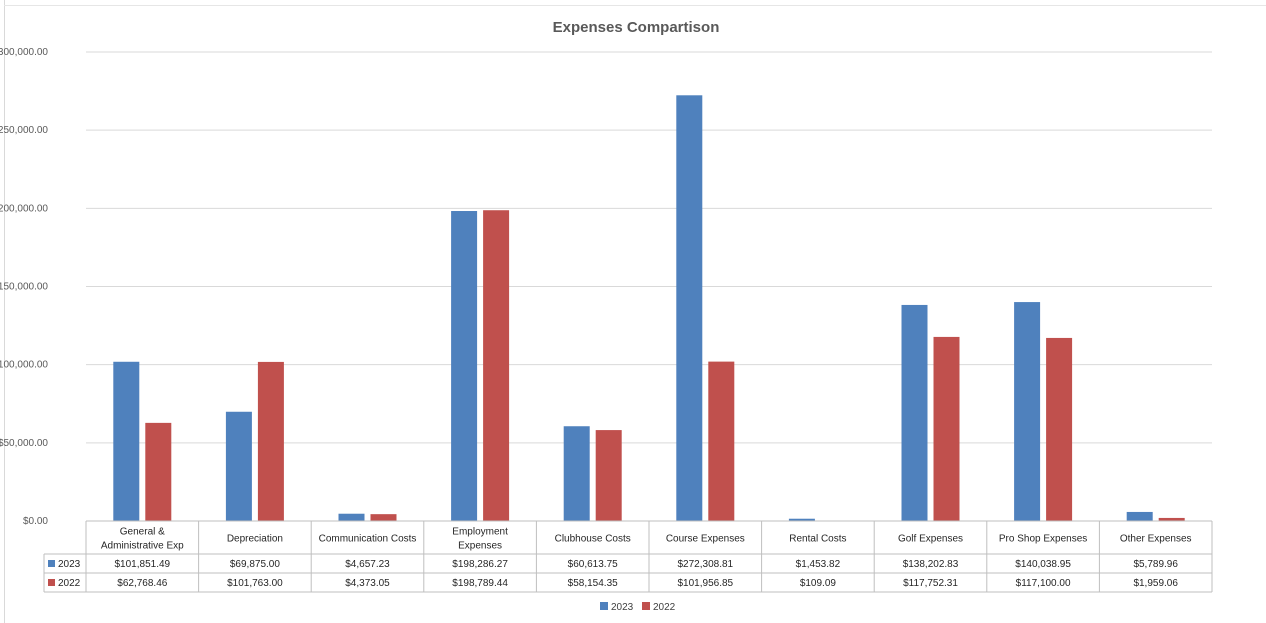 This screenshot has height=623, width=1266. I want to click on table-series-label: 2023, so click(69, 564).